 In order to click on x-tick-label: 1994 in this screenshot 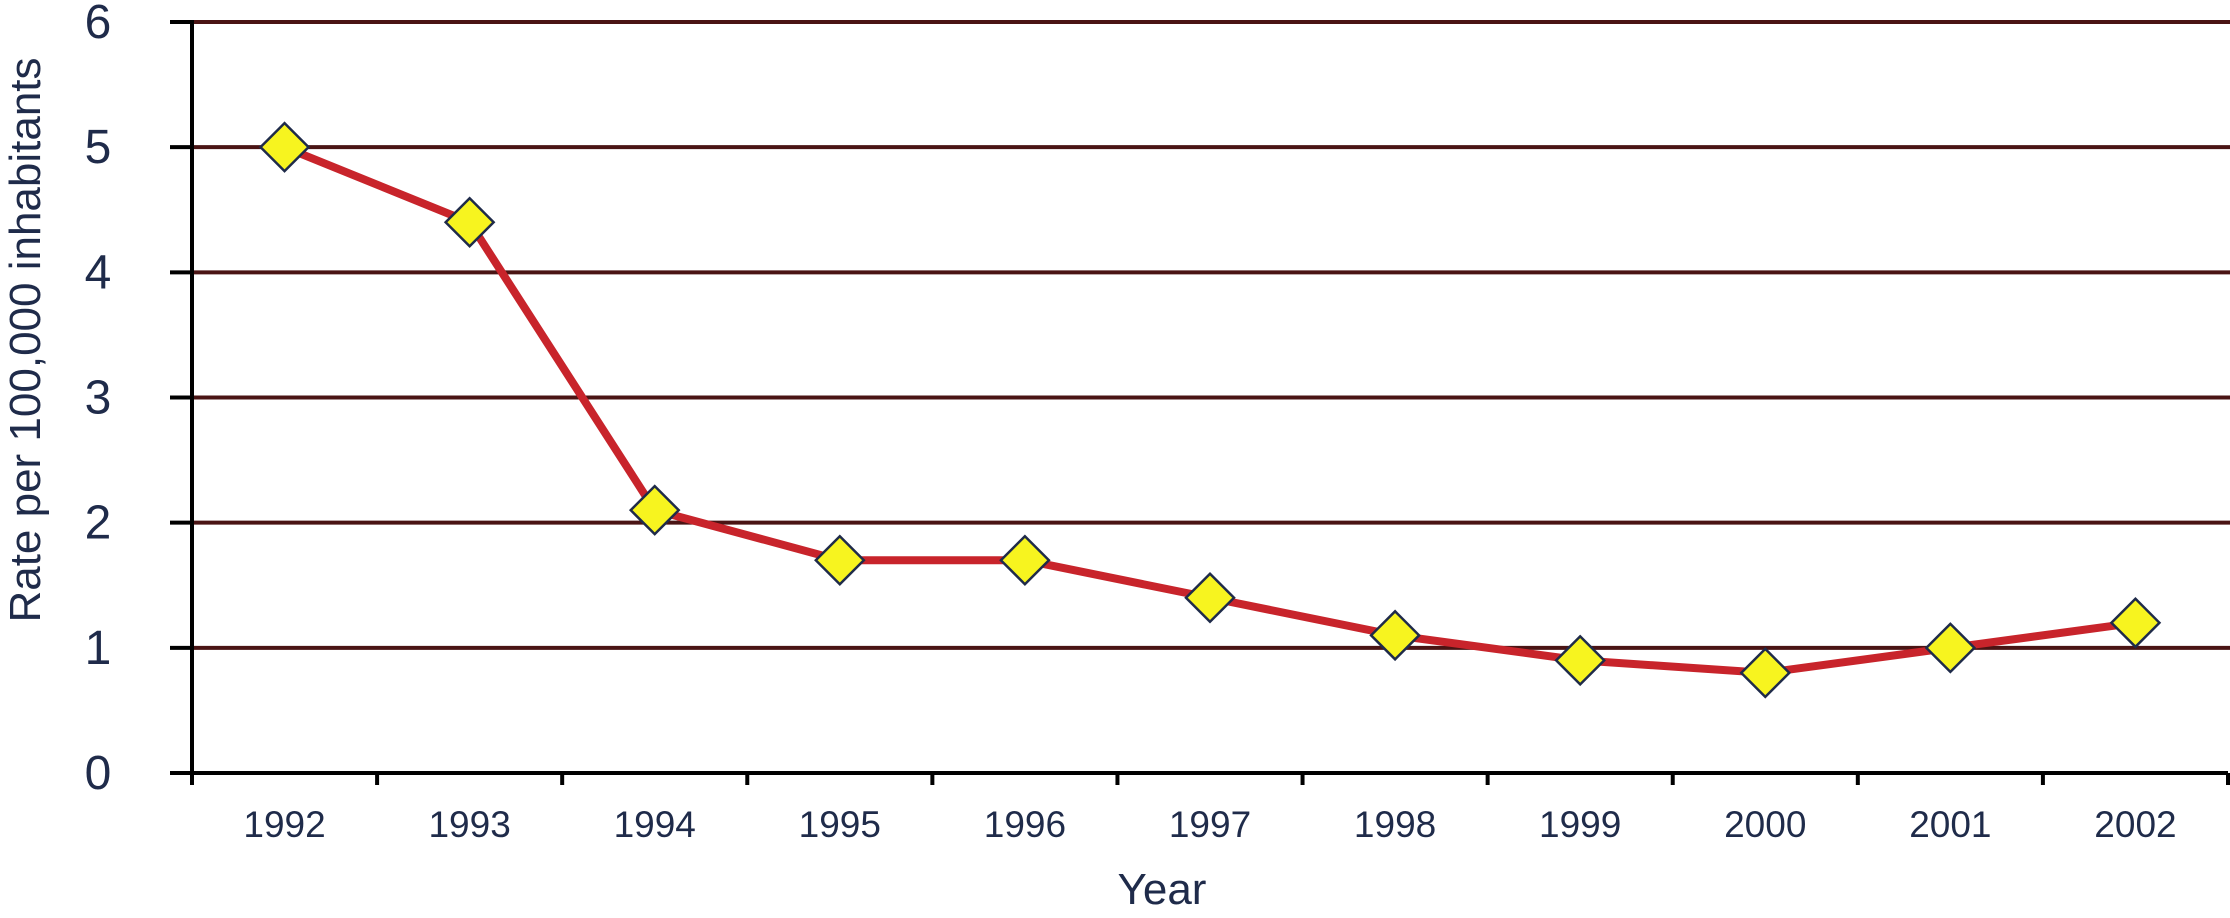, I will do `click(655, 824)`.